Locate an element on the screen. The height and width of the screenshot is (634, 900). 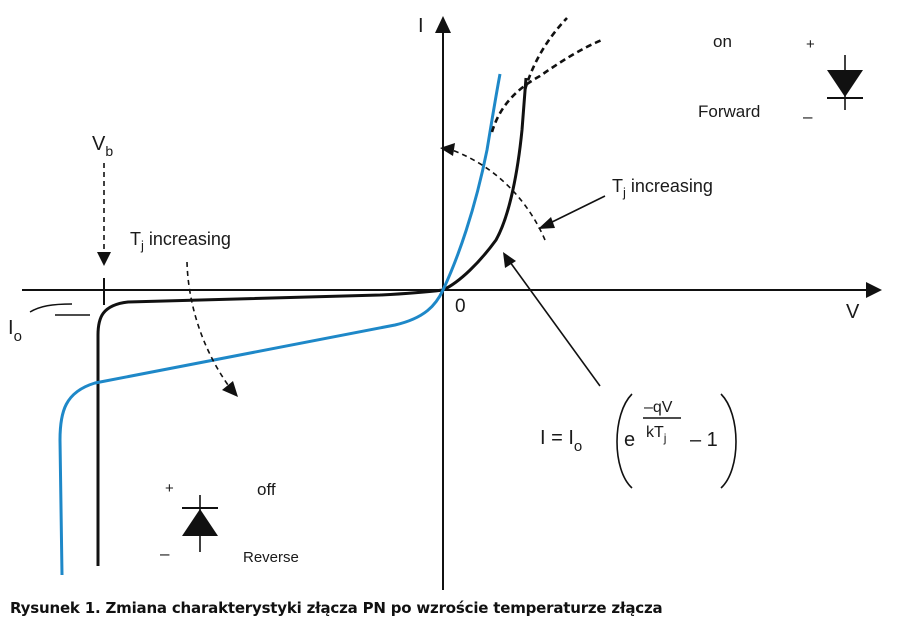
reverse-minus-label: – is located at coordinates (165, 553).